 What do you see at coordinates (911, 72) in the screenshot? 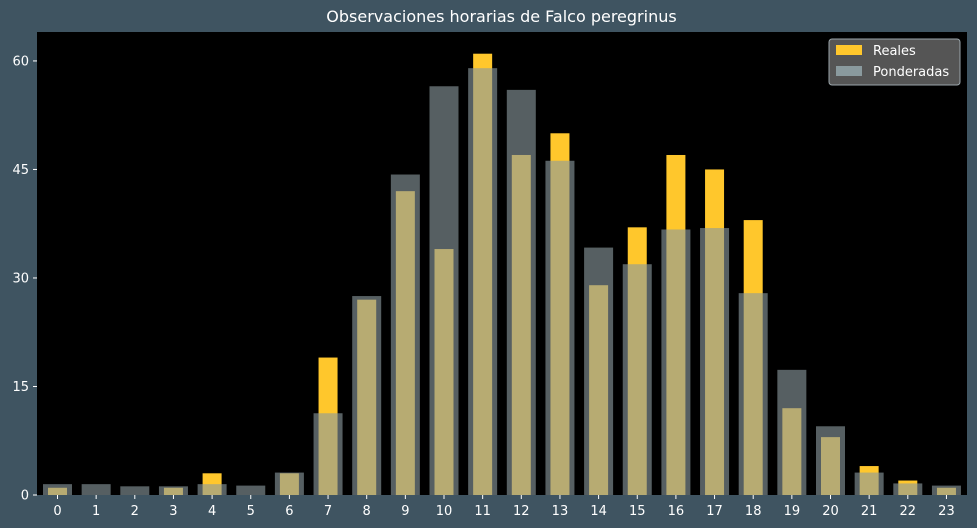
I see `legend-label-ponderadas: Ponderadas` at bounding box center [911, 72].